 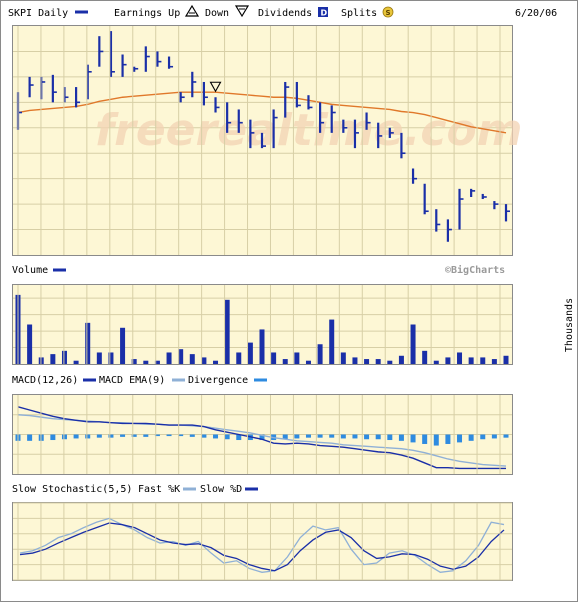 I want to click on stochastic-label: Slow Stochastic(5,5), so click(x=72, y=489).